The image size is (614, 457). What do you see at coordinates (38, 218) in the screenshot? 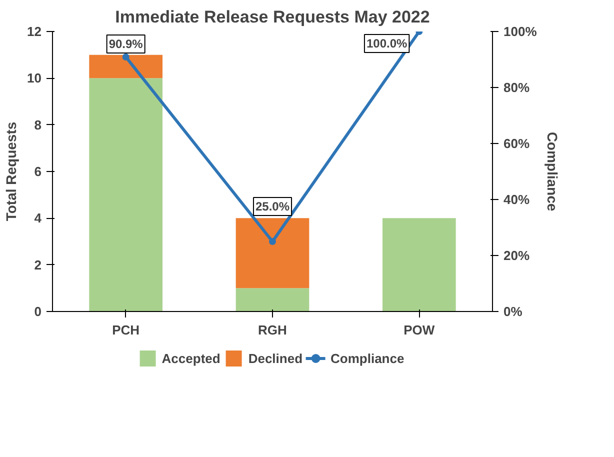
I see `y-tick-label: 4` at bounding box center [38, 218].